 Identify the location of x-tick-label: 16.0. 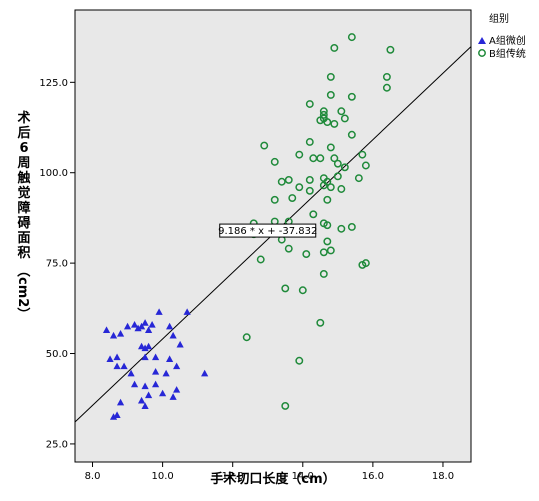
(373, 476).